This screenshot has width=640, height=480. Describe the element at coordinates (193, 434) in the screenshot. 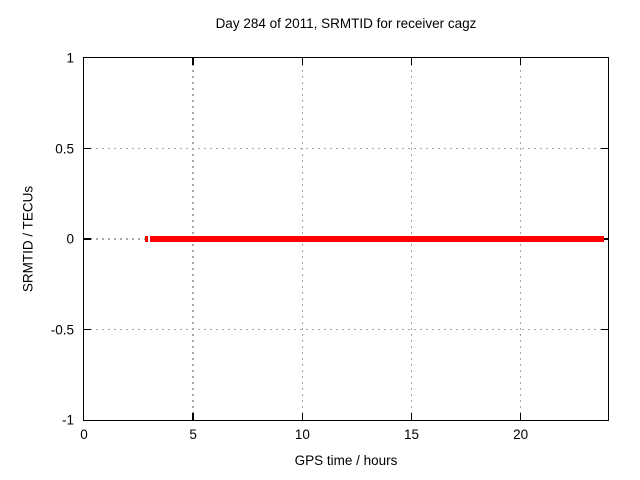

I see `x-tick-label: 5` at that location.